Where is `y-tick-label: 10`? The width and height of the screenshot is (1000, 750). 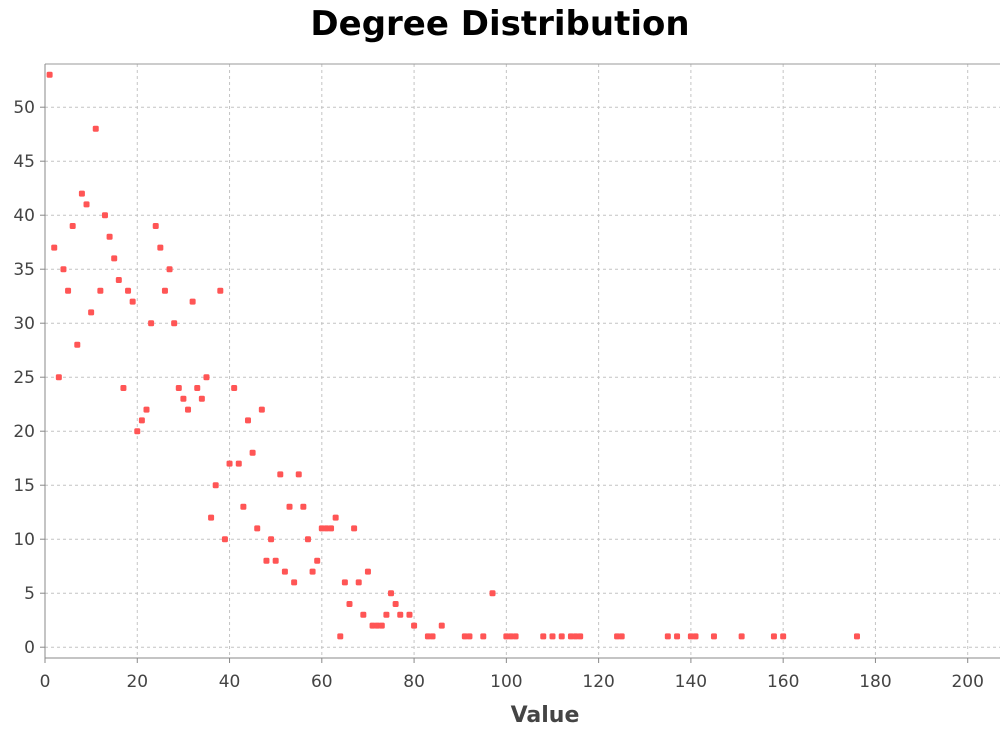 y-tick-label: 10 is located at coordinates (24, 540).